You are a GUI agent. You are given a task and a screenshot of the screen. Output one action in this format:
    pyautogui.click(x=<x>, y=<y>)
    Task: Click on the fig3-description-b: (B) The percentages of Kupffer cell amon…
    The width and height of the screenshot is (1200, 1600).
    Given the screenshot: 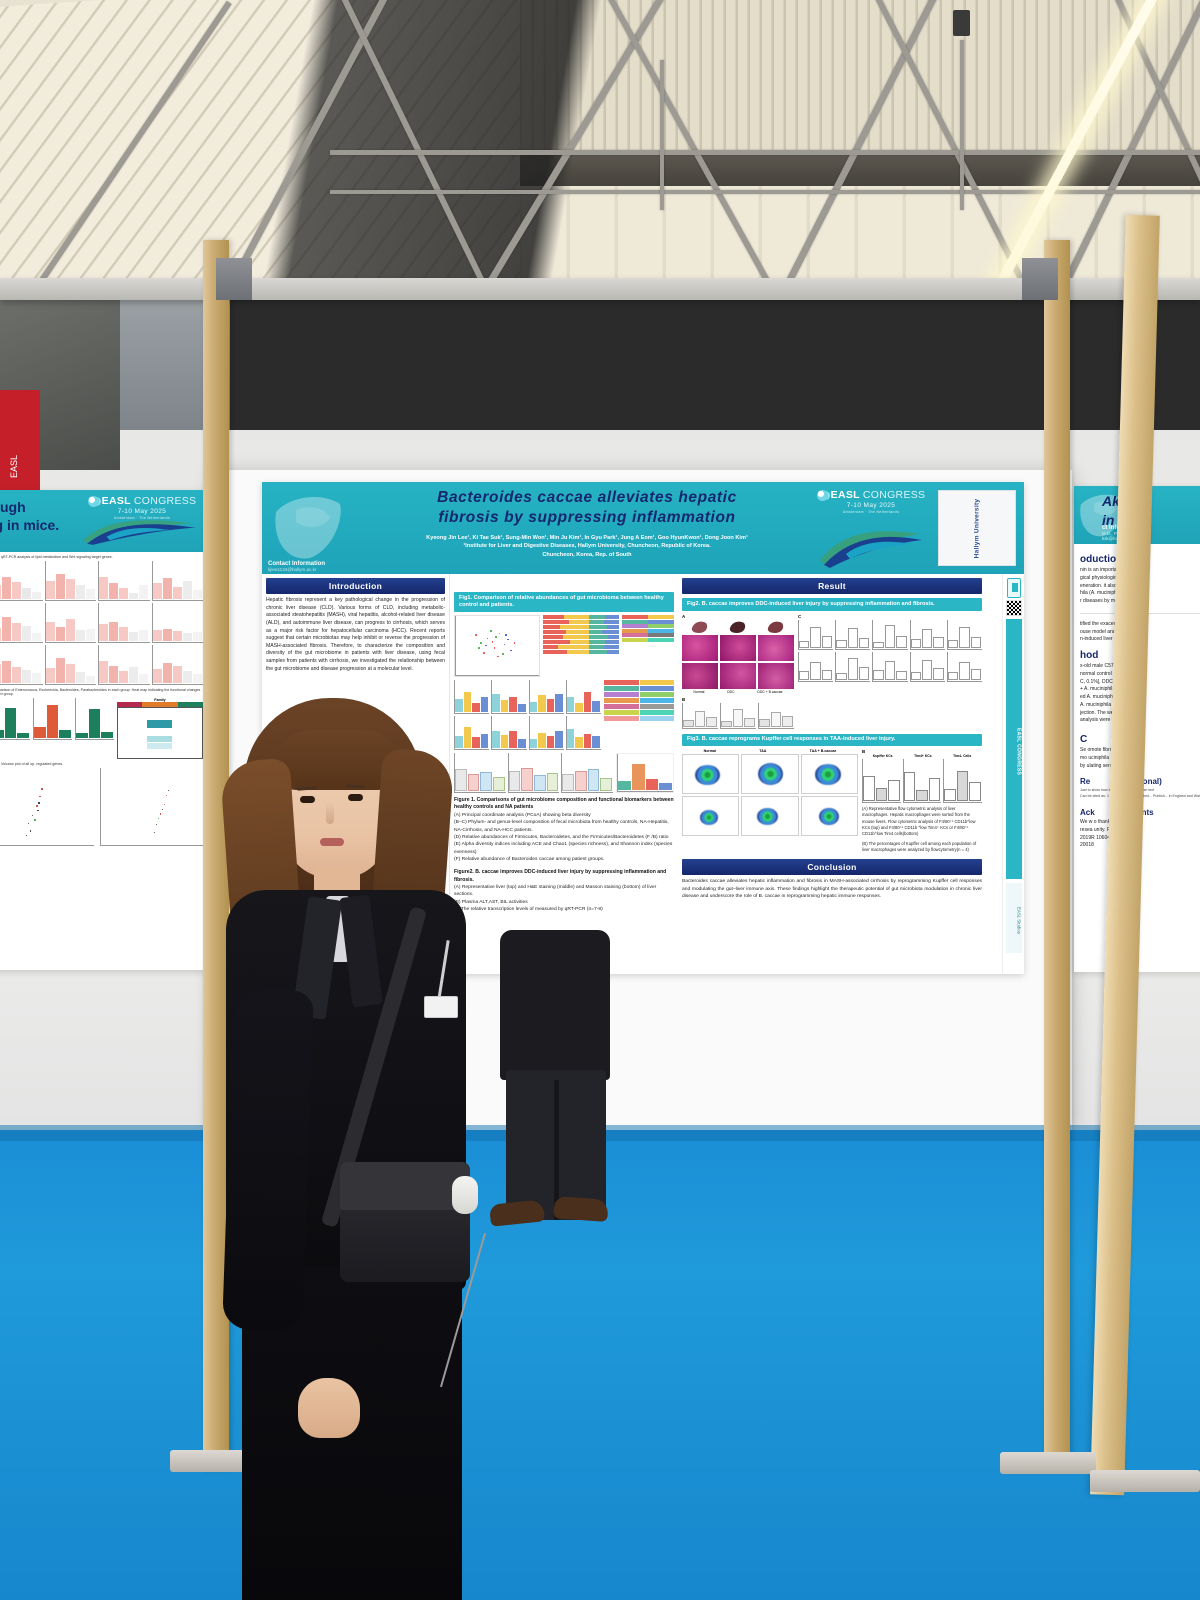 What is the action you would take?
    pyautogui.click(x=919, y=846)
    